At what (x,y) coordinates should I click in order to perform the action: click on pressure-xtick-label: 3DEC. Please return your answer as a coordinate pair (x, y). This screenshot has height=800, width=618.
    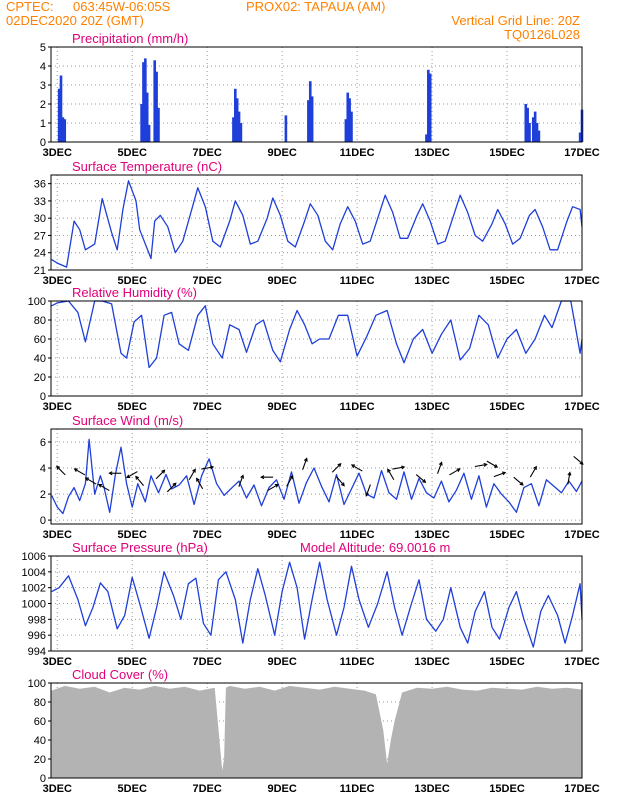
    Looking at the image, I should click on (57, 662).